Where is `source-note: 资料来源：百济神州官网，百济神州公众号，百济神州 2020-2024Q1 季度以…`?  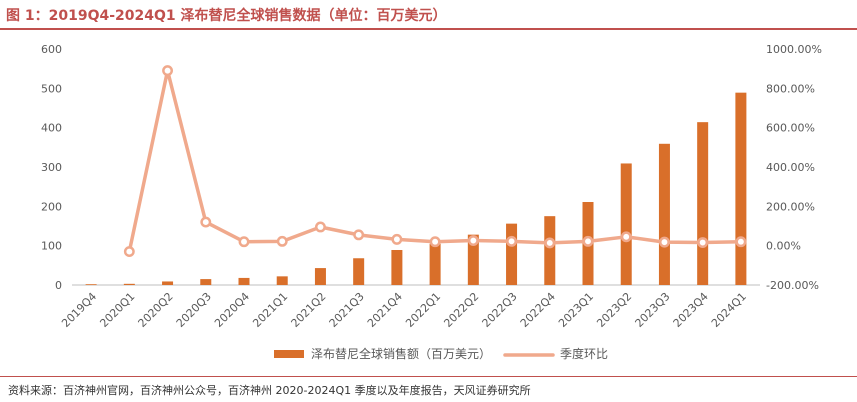
source-note: 资料来源：百济神州官网，百济神州公众号，百济神州 2020-2024Q1 季度以… is located at coordinates (269, 390).